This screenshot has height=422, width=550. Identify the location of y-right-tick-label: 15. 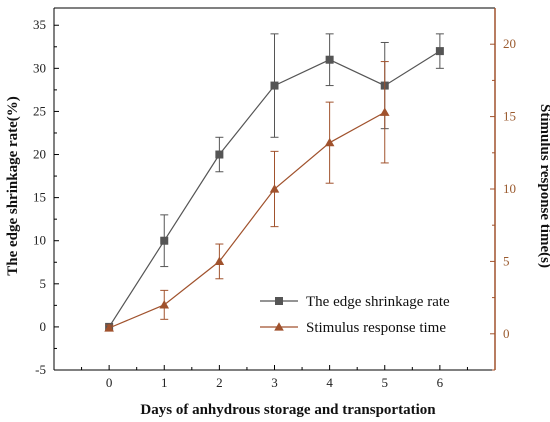
(509, 116).